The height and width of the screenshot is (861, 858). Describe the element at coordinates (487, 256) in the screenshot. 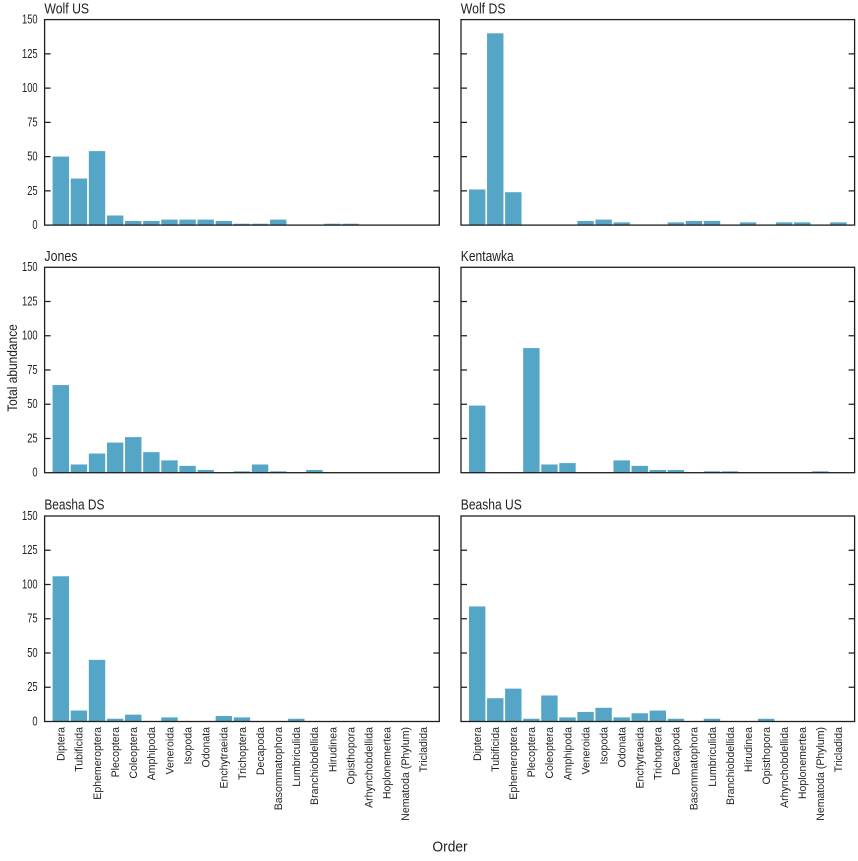

I see `svg-text: Kentawka` at that location.